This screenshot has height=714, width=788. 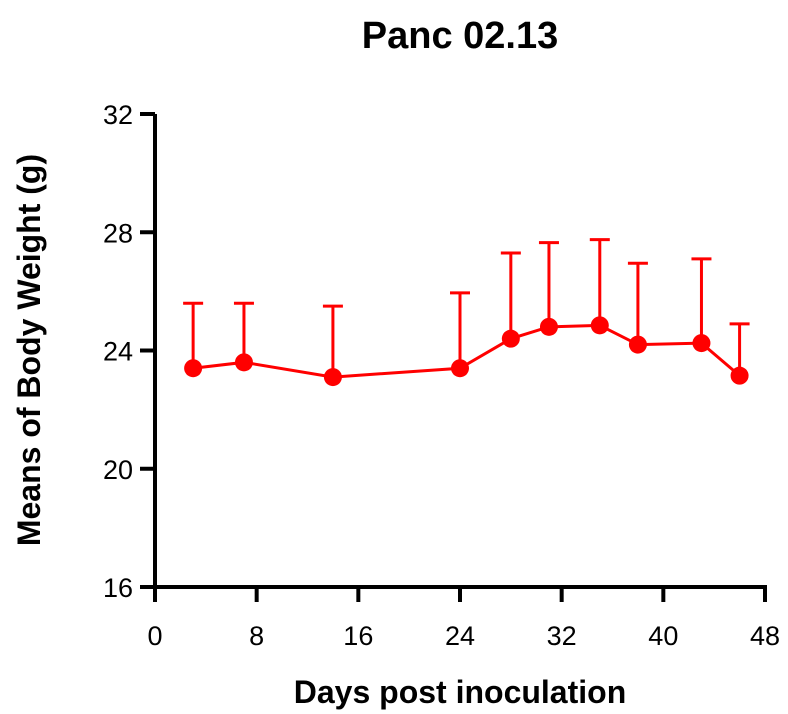 I want to click on chart-title: Panc 02.13, so click(x=460, y=36).